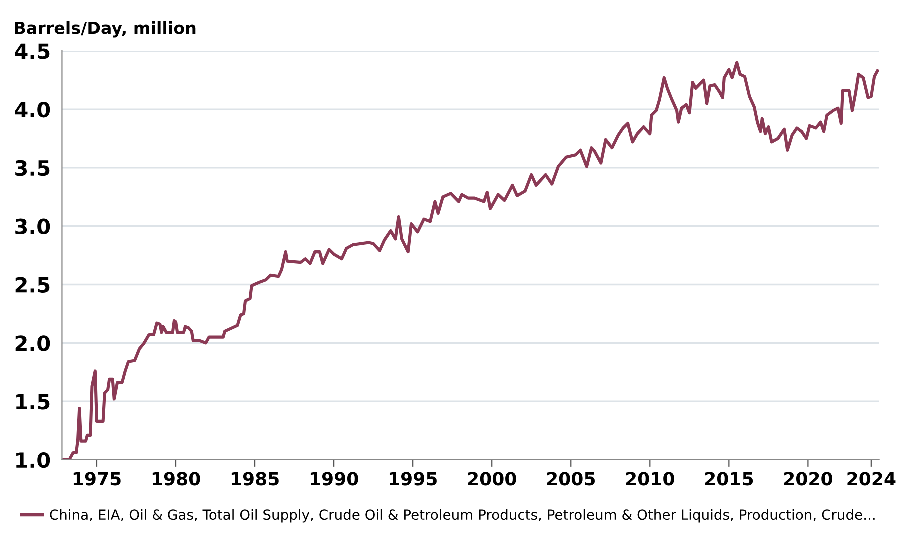 The height and width of the screenshot is (538, 915). What do you see at coordinates (808, 479) in the screenshot?
I see `x-tick-label: 2020` at bounding box center [808, 479].